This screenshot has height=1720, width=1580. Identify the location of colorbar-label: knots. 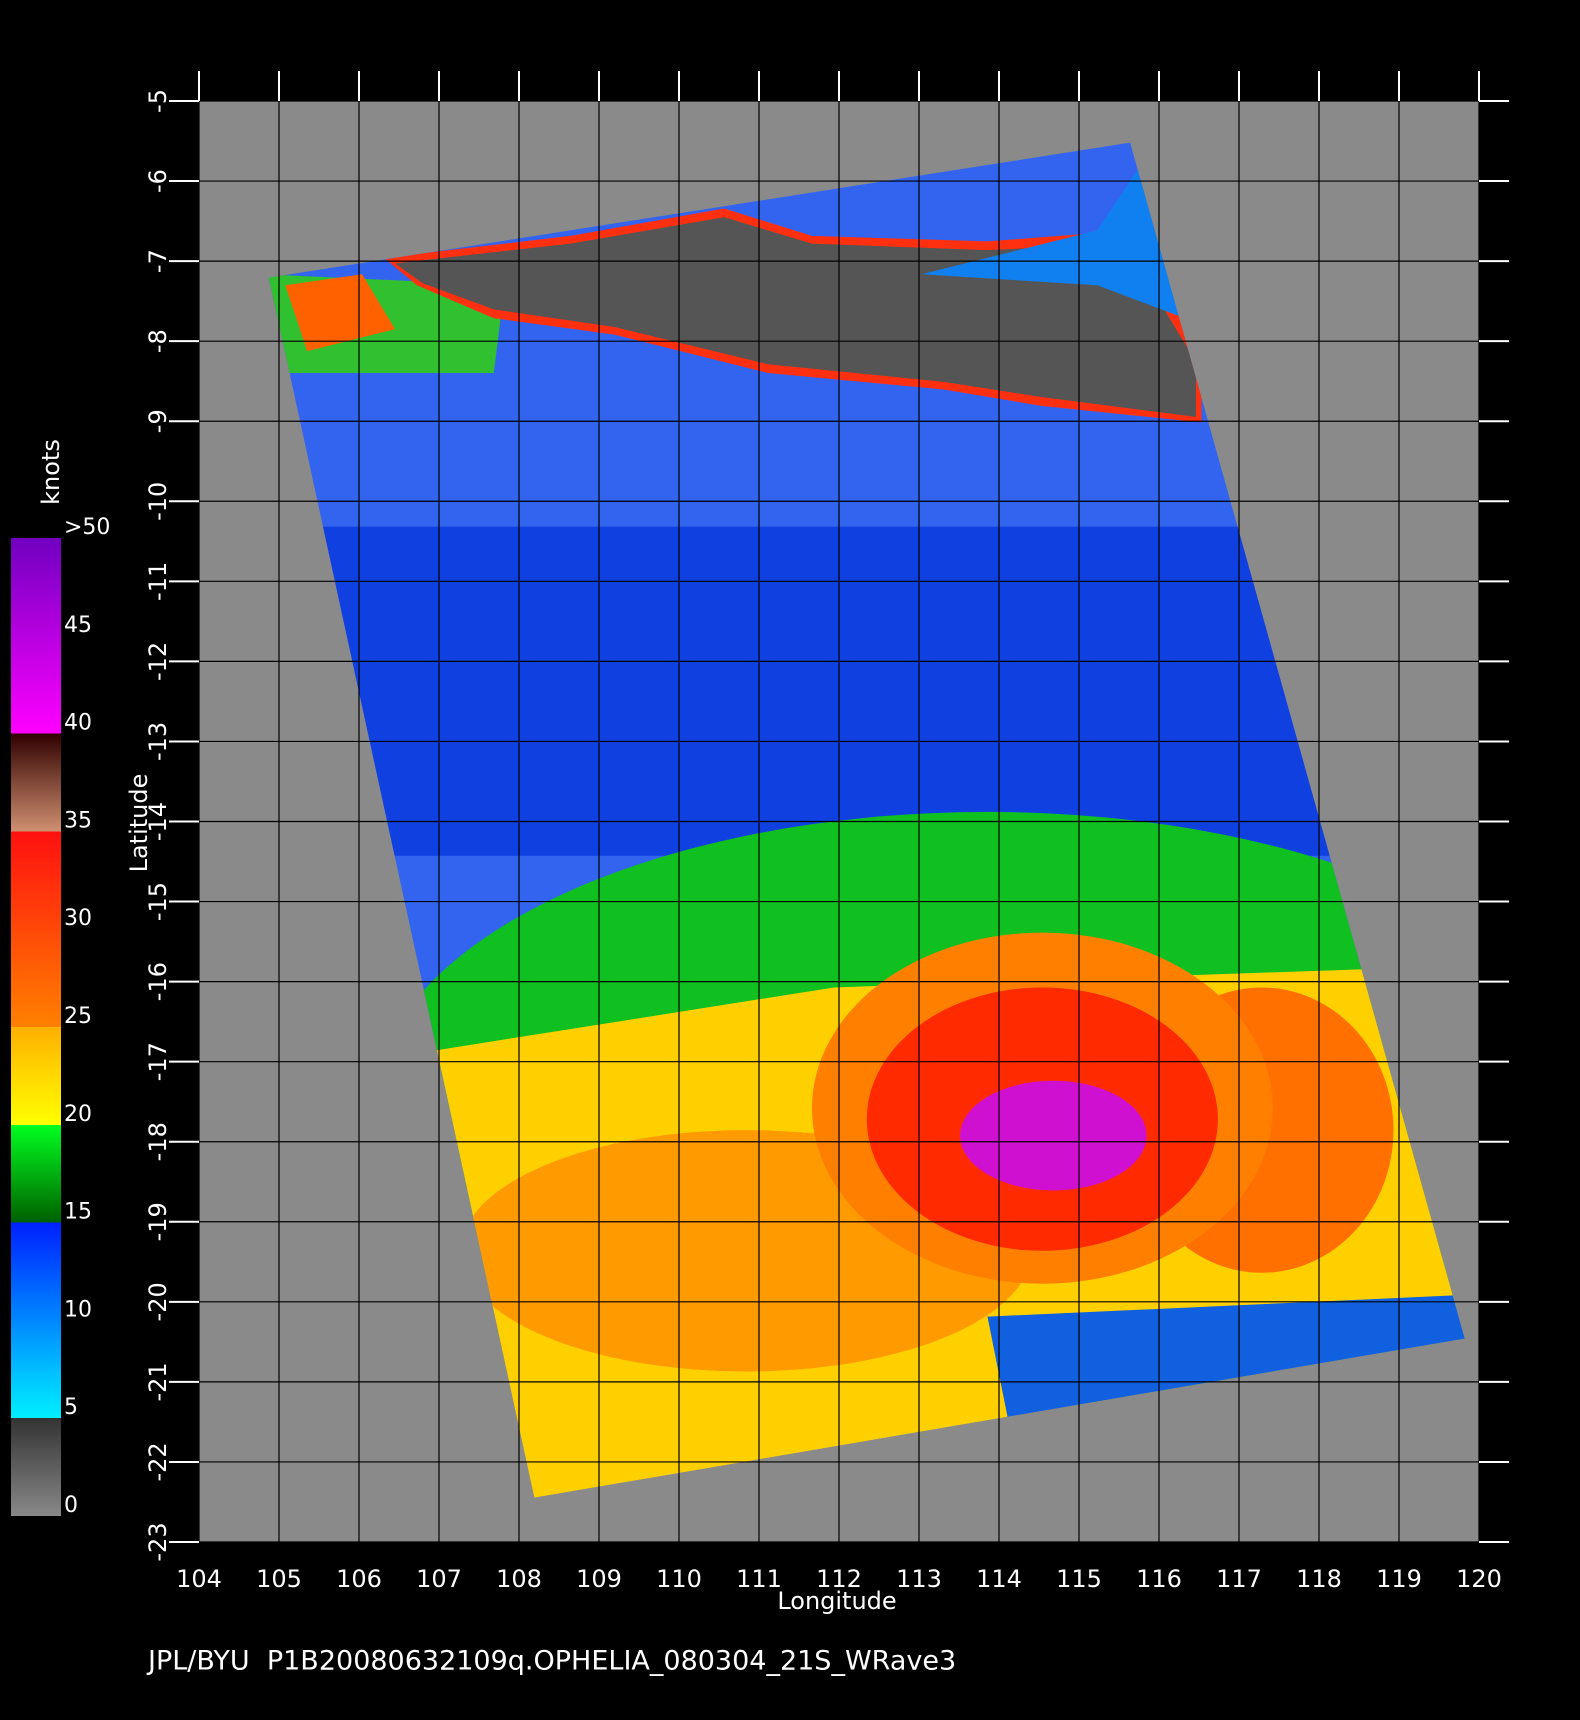
(51, 472).